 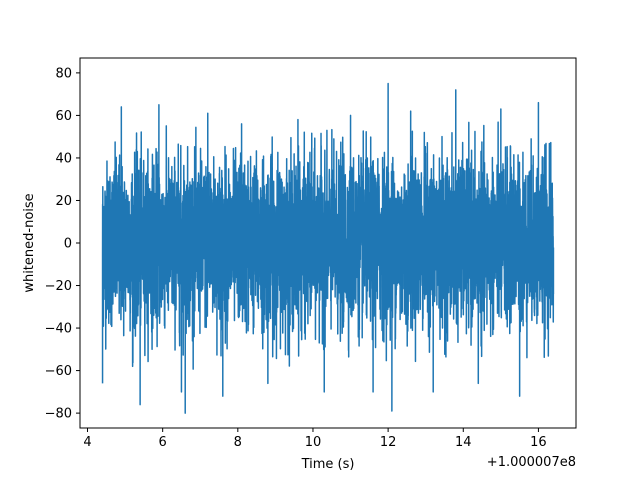 What do you see at coordinates (58, 286) in the screenshot?
I see `y-tick-label: −20` at bounding box center [58, 286].